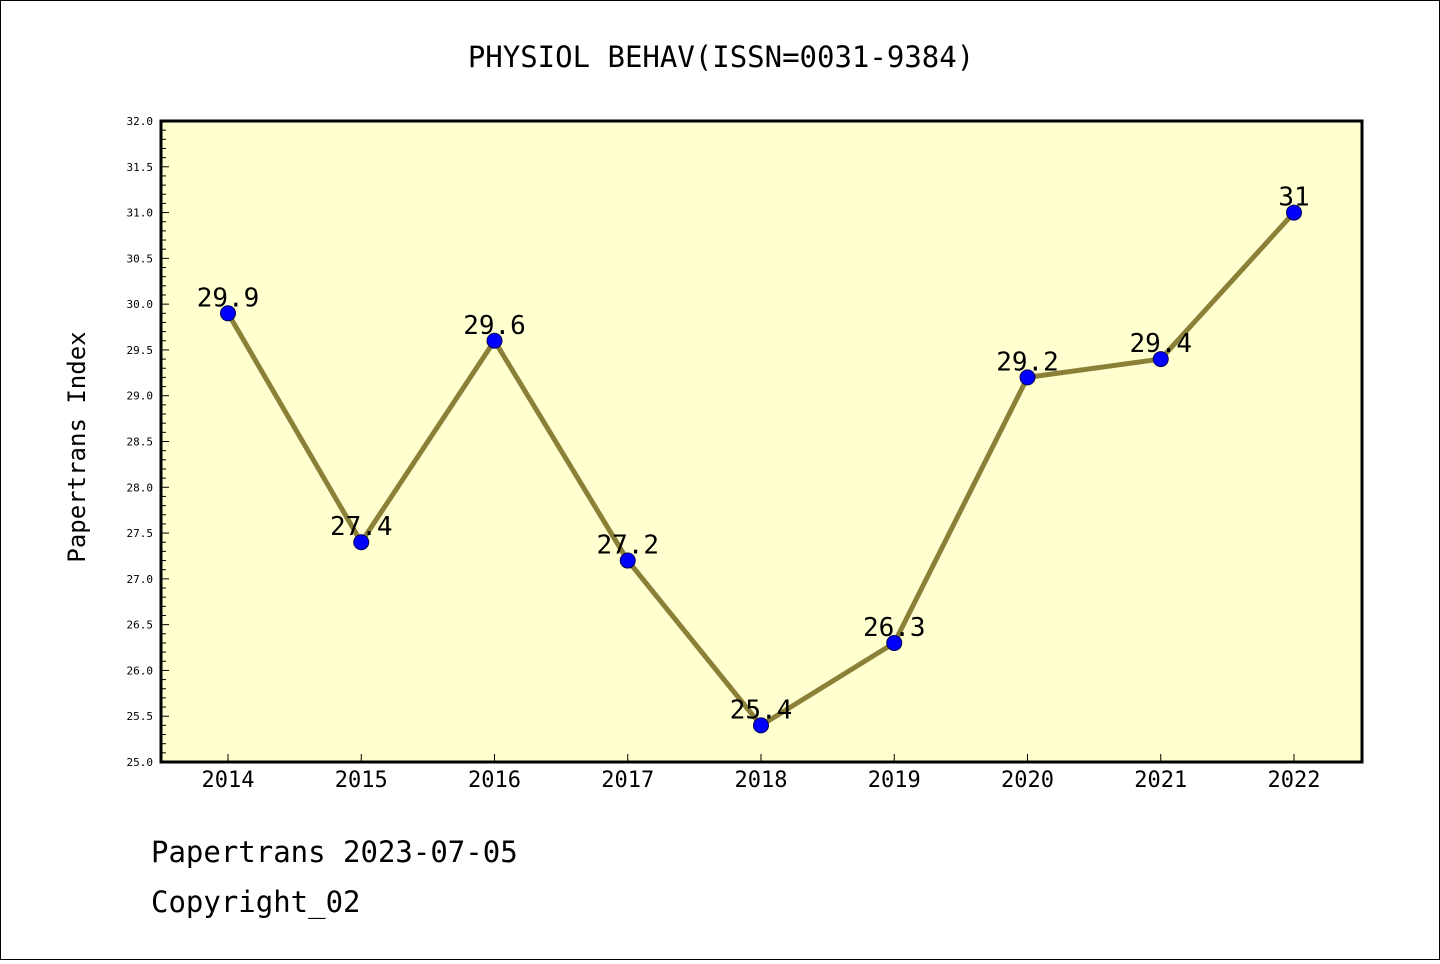  What do you see at coordinates (1027, 362) in the screenshot?
I see `data-label: 29.2` at bounding box center [1027, 362].